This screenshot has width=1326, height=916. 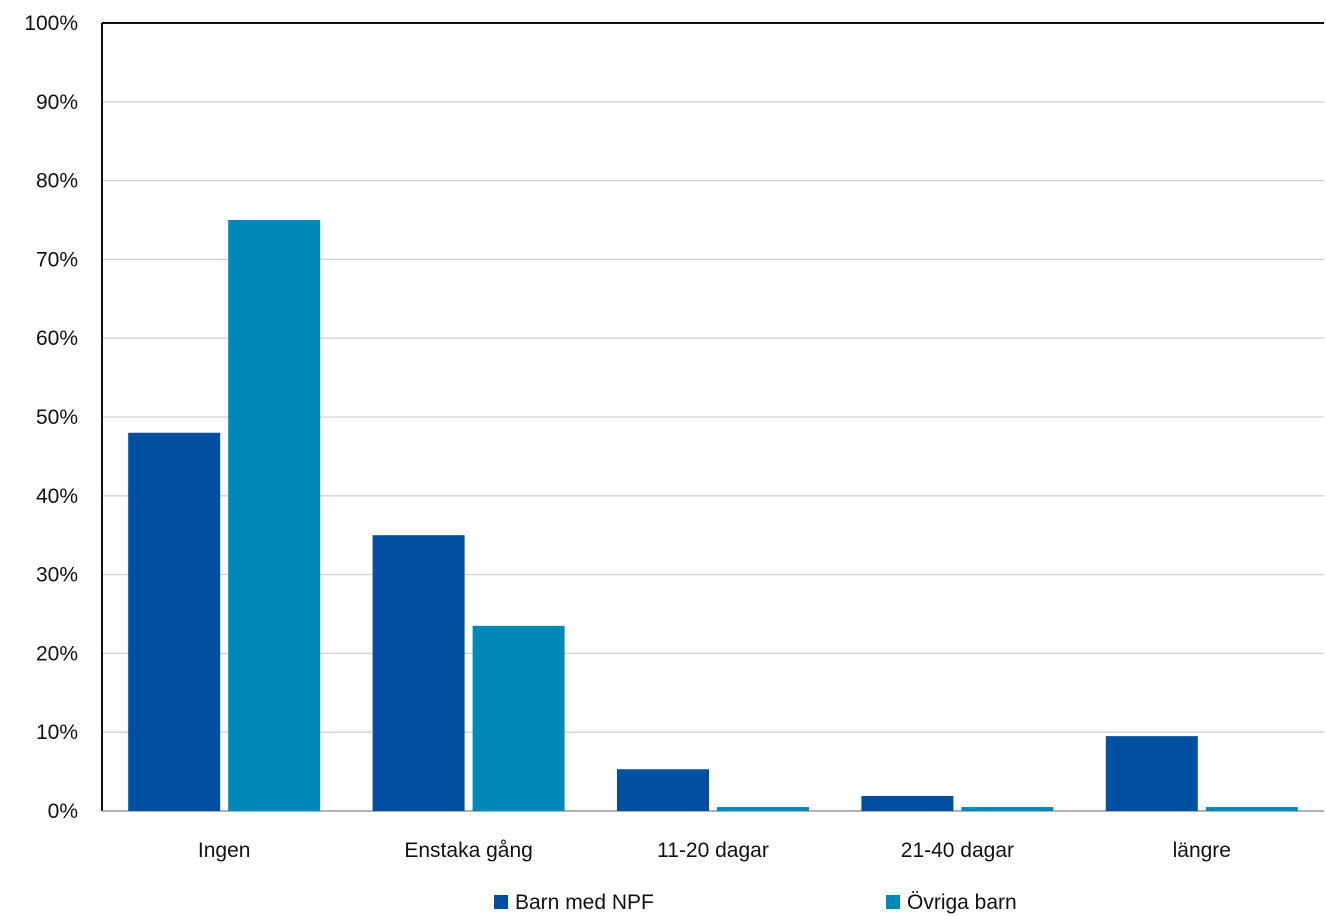 I want to click on x-category-label: längre, so click(x=1202, y=850).